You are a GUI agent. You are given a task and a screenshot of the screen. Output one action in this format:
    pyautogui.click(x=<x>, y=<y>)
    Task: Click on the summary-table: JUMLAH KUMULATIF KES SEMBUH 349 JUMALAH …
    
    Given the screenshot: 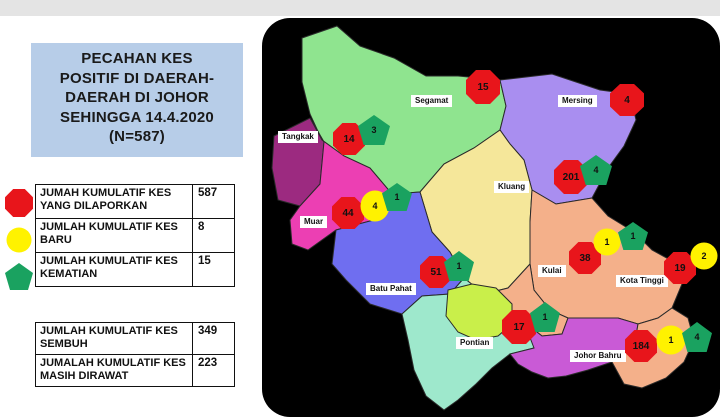 What is the action you would take?
    pyautogui.click(x=135, y=354)
    